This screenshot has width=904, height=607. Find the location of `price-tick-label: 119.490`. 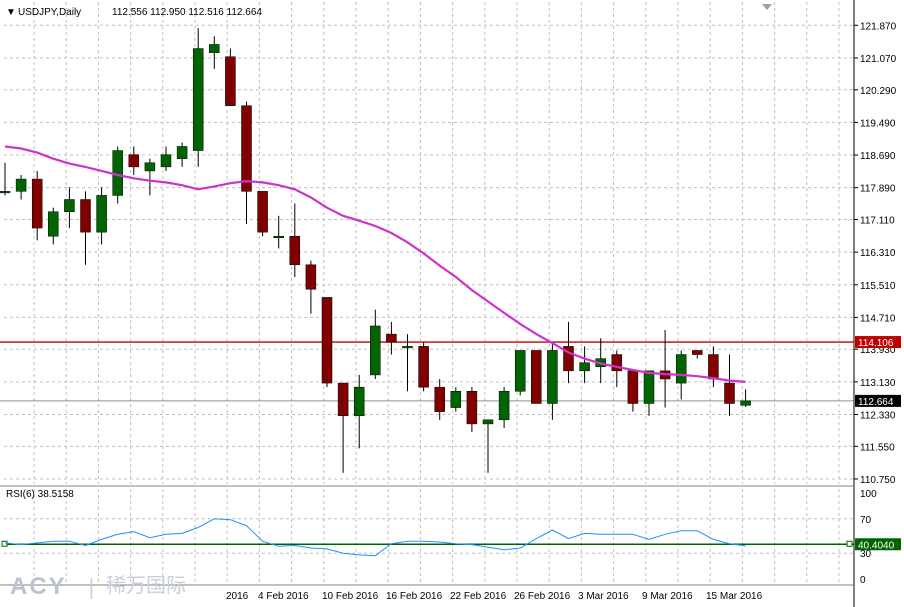

price-tick-label: 119.490 is located at coordinates (878, 123).